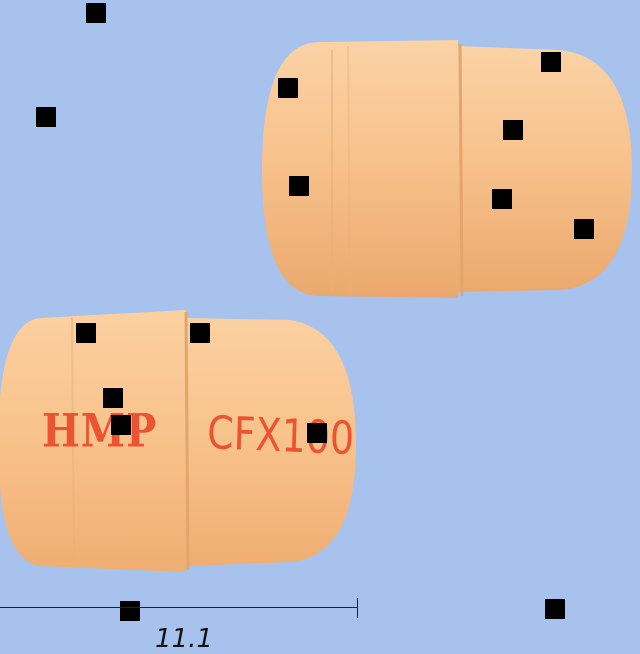 The height and width of the screenshot is (654, 640). I want to click on scale-bar, so click(178, 607).